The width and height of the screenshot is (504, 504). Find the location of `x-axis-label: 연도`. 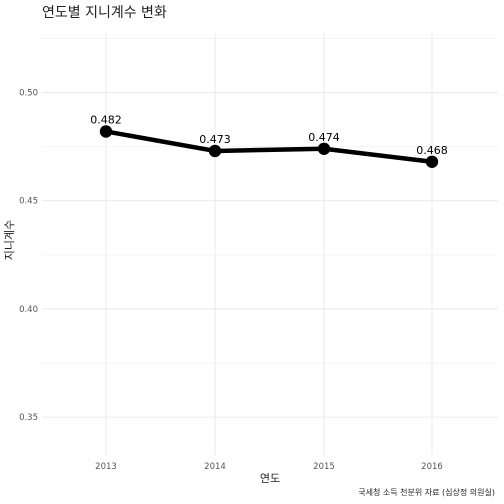

x-axis-label: 연도 is located at coordinates (270, 478).